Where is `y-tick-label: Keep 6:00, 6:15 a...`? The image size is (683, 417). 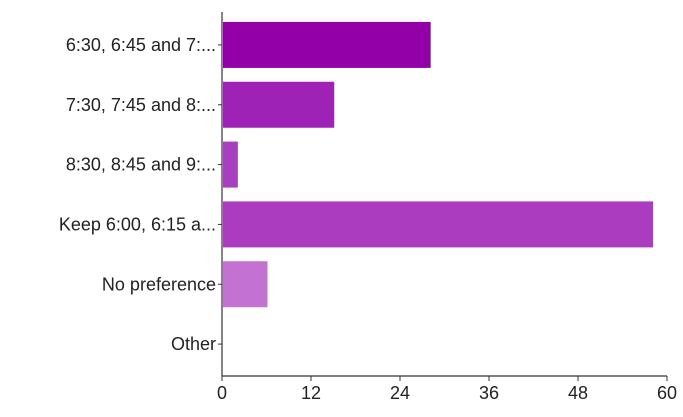 y-tick-label: Keep 6:00, 6:15 a... is located at coordinates (137, 224).